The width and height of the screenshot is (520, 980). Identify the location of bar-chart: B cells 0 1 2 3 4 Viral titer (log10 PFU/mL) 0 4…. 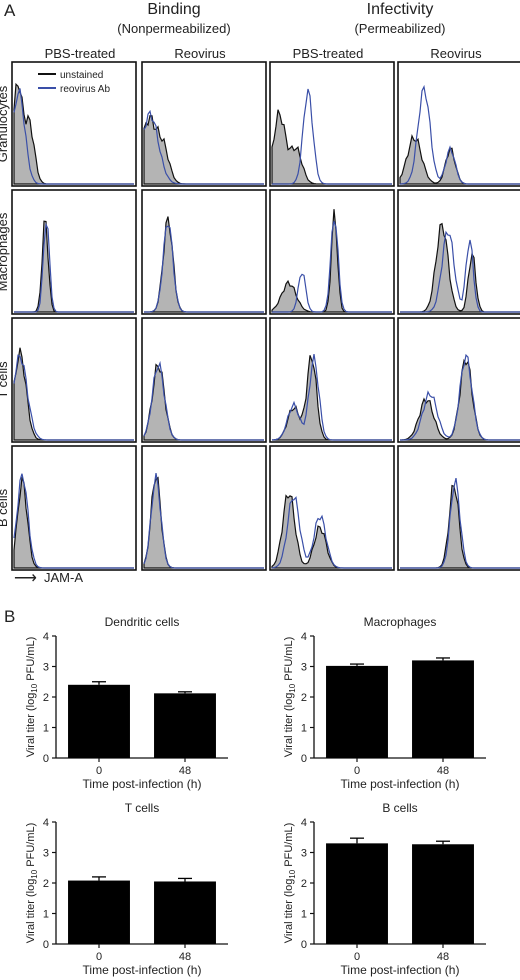
(384, 889).